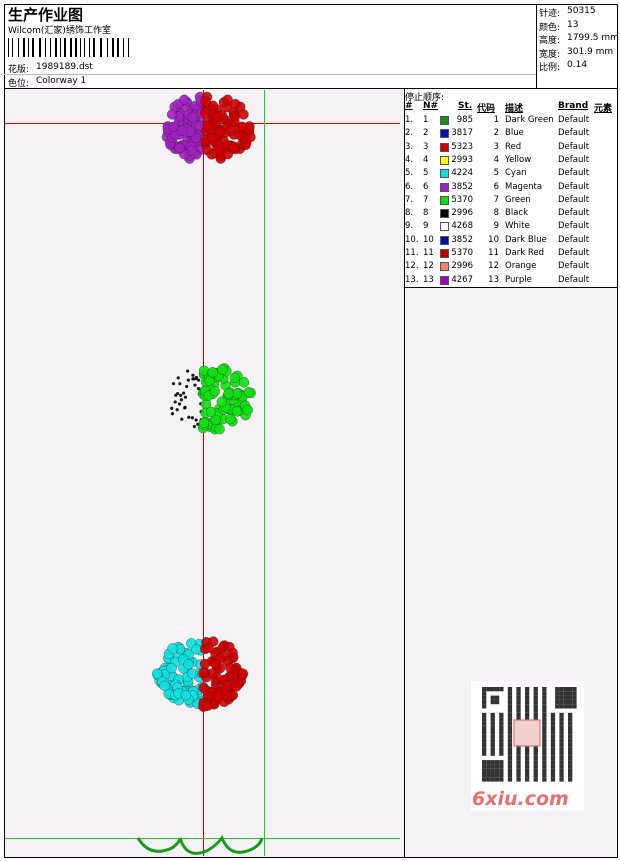  I want to click on table-bg, so click(510, 188).